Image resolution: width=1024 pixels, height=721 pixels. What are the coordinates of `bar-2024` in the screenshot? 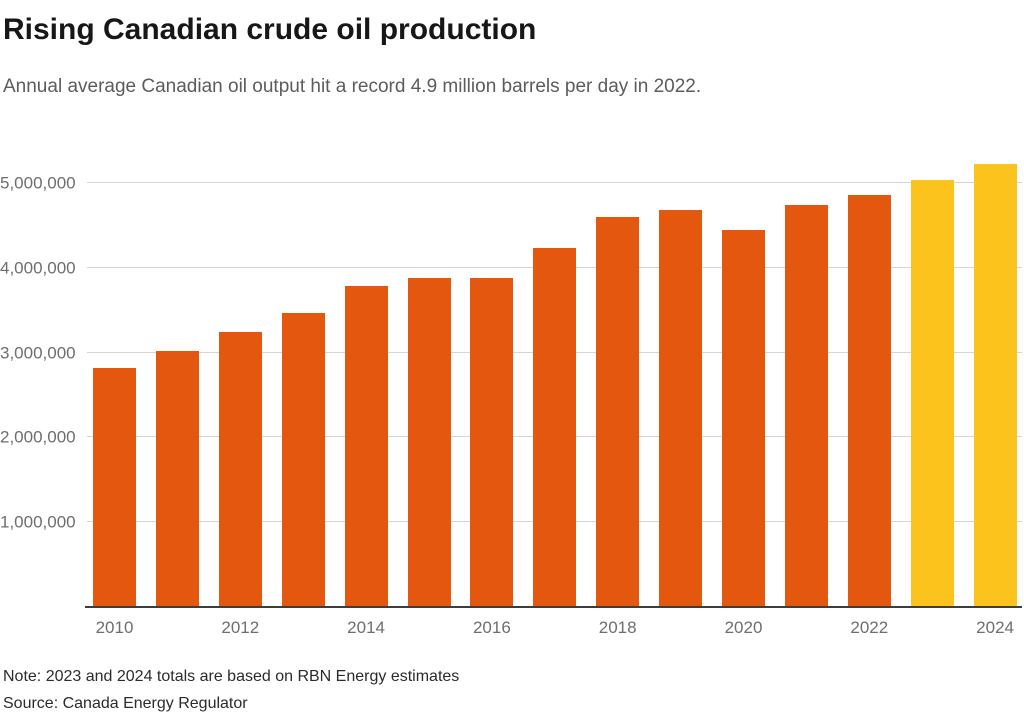 It's located at (995, 385).